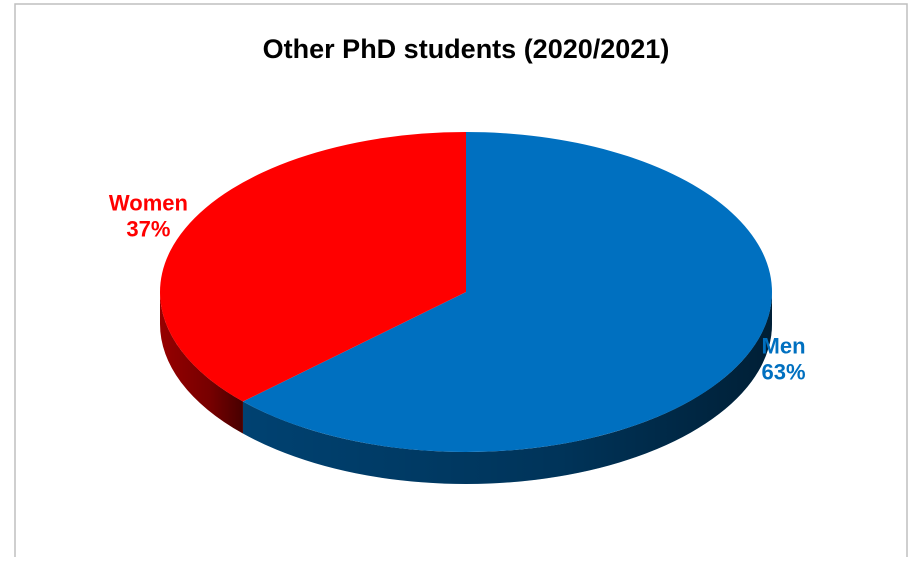  Describe the element at coordinates (466, 49) in the screenshot. I see `chart-title: Other PhD students (2020/2021)` at that location.